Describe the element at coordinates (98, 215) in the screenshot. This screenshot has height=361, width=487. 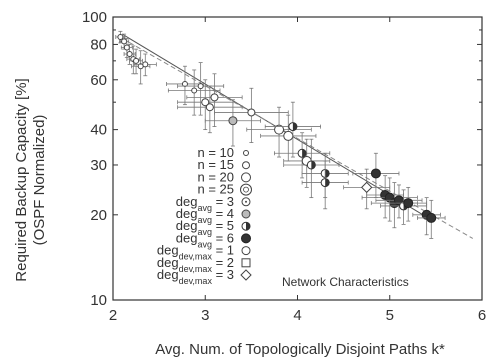
I see `y-tick-label: 20` at that location.